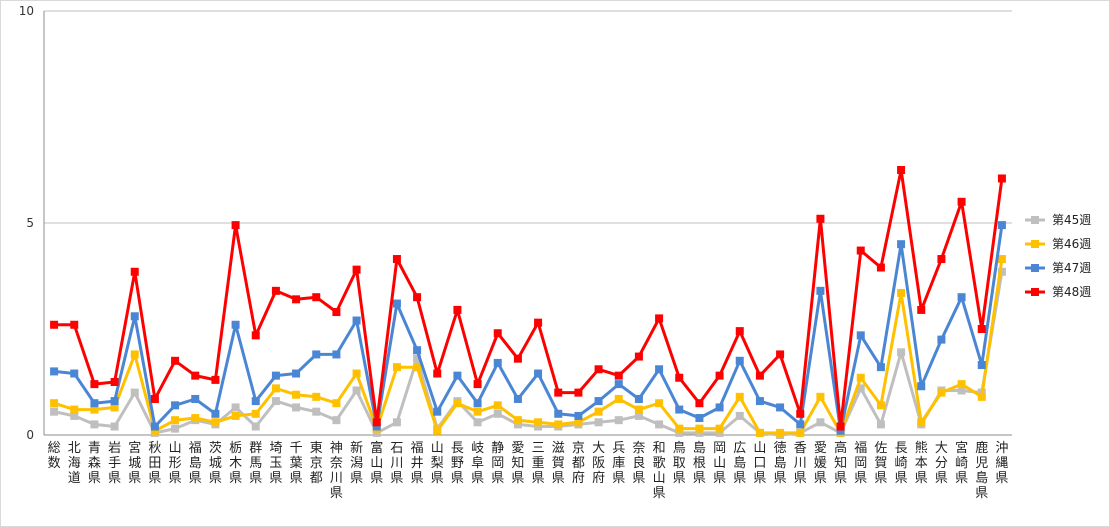 This screenshot has height=527, width=1110. Describe the element at coordinates (780, 463) in the screenshot. I see `x-category-label: 徳島県` at that location.